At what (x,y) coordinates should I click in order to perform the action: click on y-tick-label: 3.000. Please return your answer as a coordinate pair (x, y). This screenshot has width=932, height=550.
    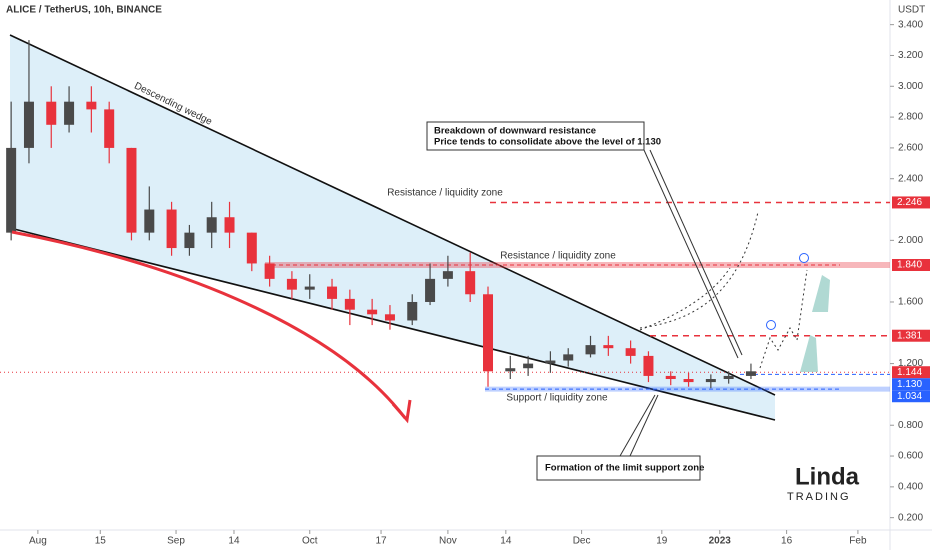
    Looking at the image, I should click on (910, 86).